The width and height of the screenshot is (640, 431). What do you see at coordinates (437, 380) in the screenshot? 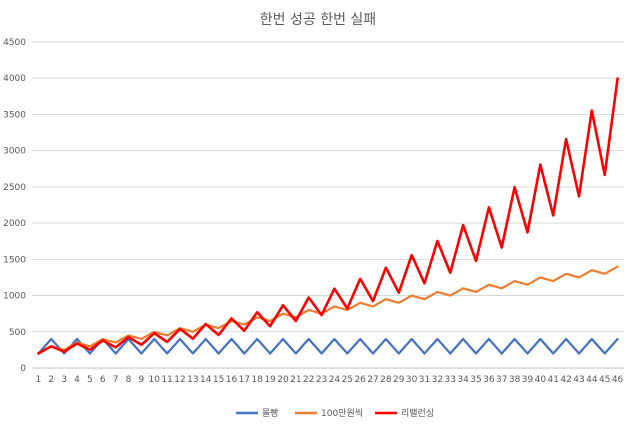
I see `x-tick-label: 32` at bounding box center [437, 380].